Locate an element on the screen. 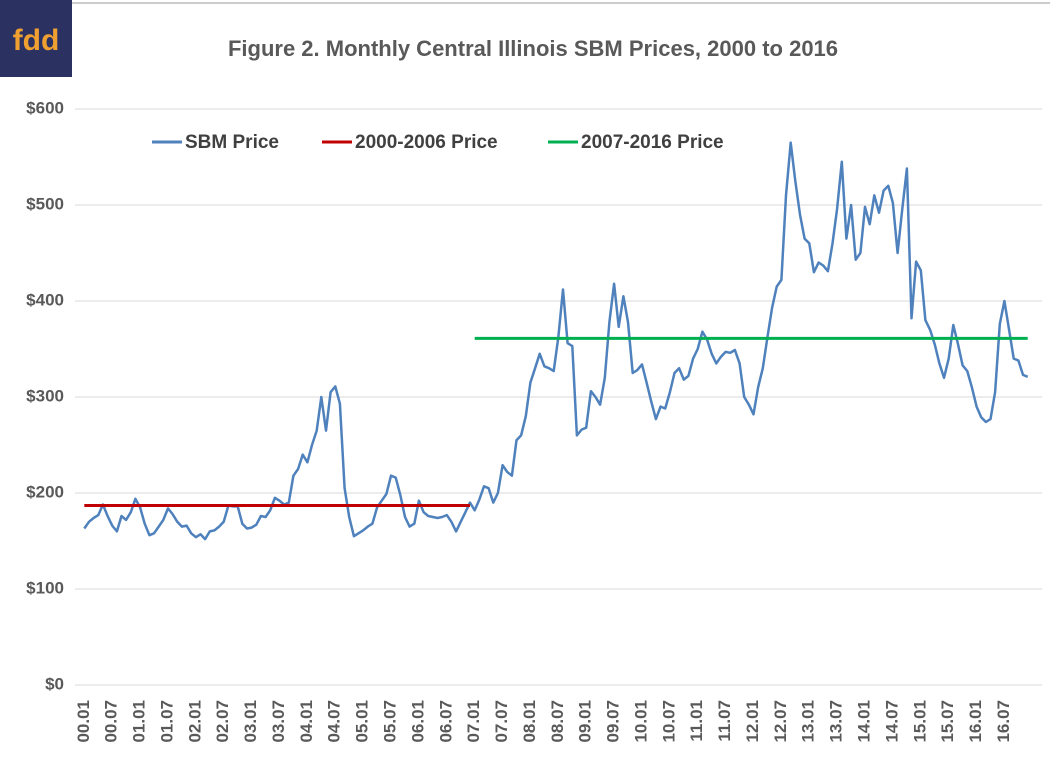  y-tick-label: $400 is located at coordinates (45, 299).